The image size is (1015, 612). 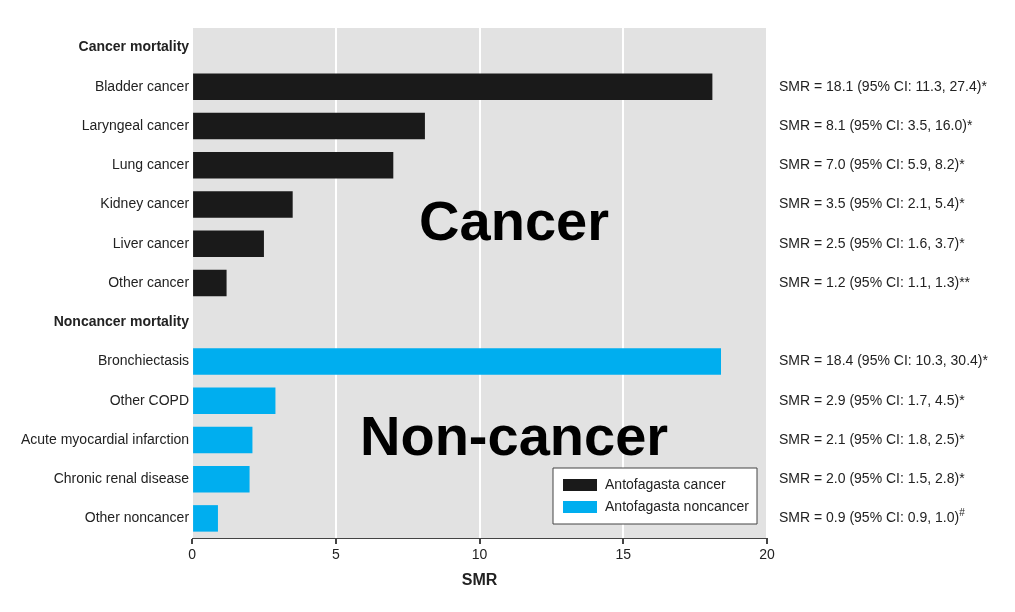 What do you see at coordinates (151, 242) in the screenshot?
I see `y-tick-label: Liver cancer` at bounding box center [151, 242].